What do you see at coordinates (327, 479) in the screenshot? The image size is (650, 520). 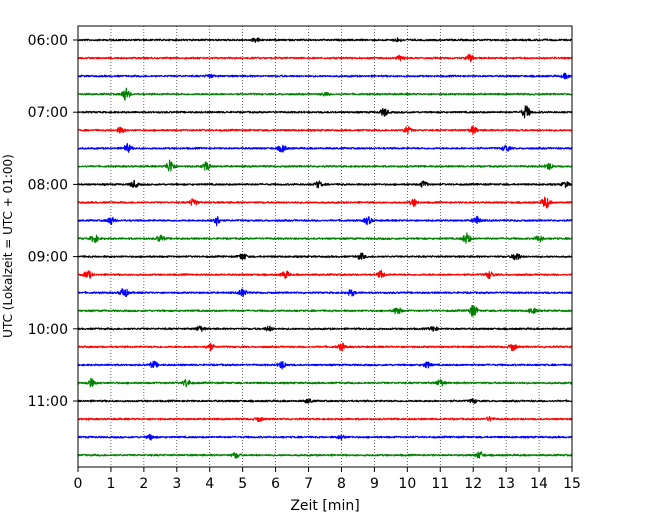 I see `x-axis: 0 1 2 3 4 5 6 7 8 9 10 11 12 13 14 15` at bounding box center [327, 479].